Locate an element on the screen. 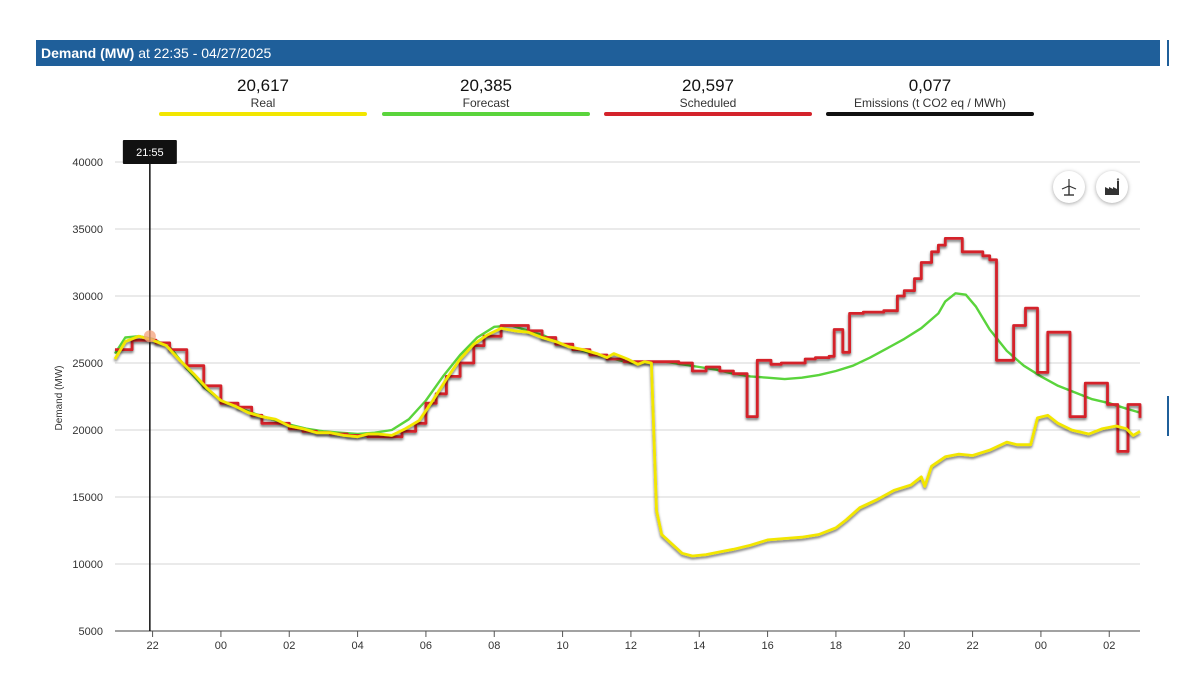 The height and width of the screenshot is (675, 1200). x-tick-label: 18 is located at coordinates (836, 646).